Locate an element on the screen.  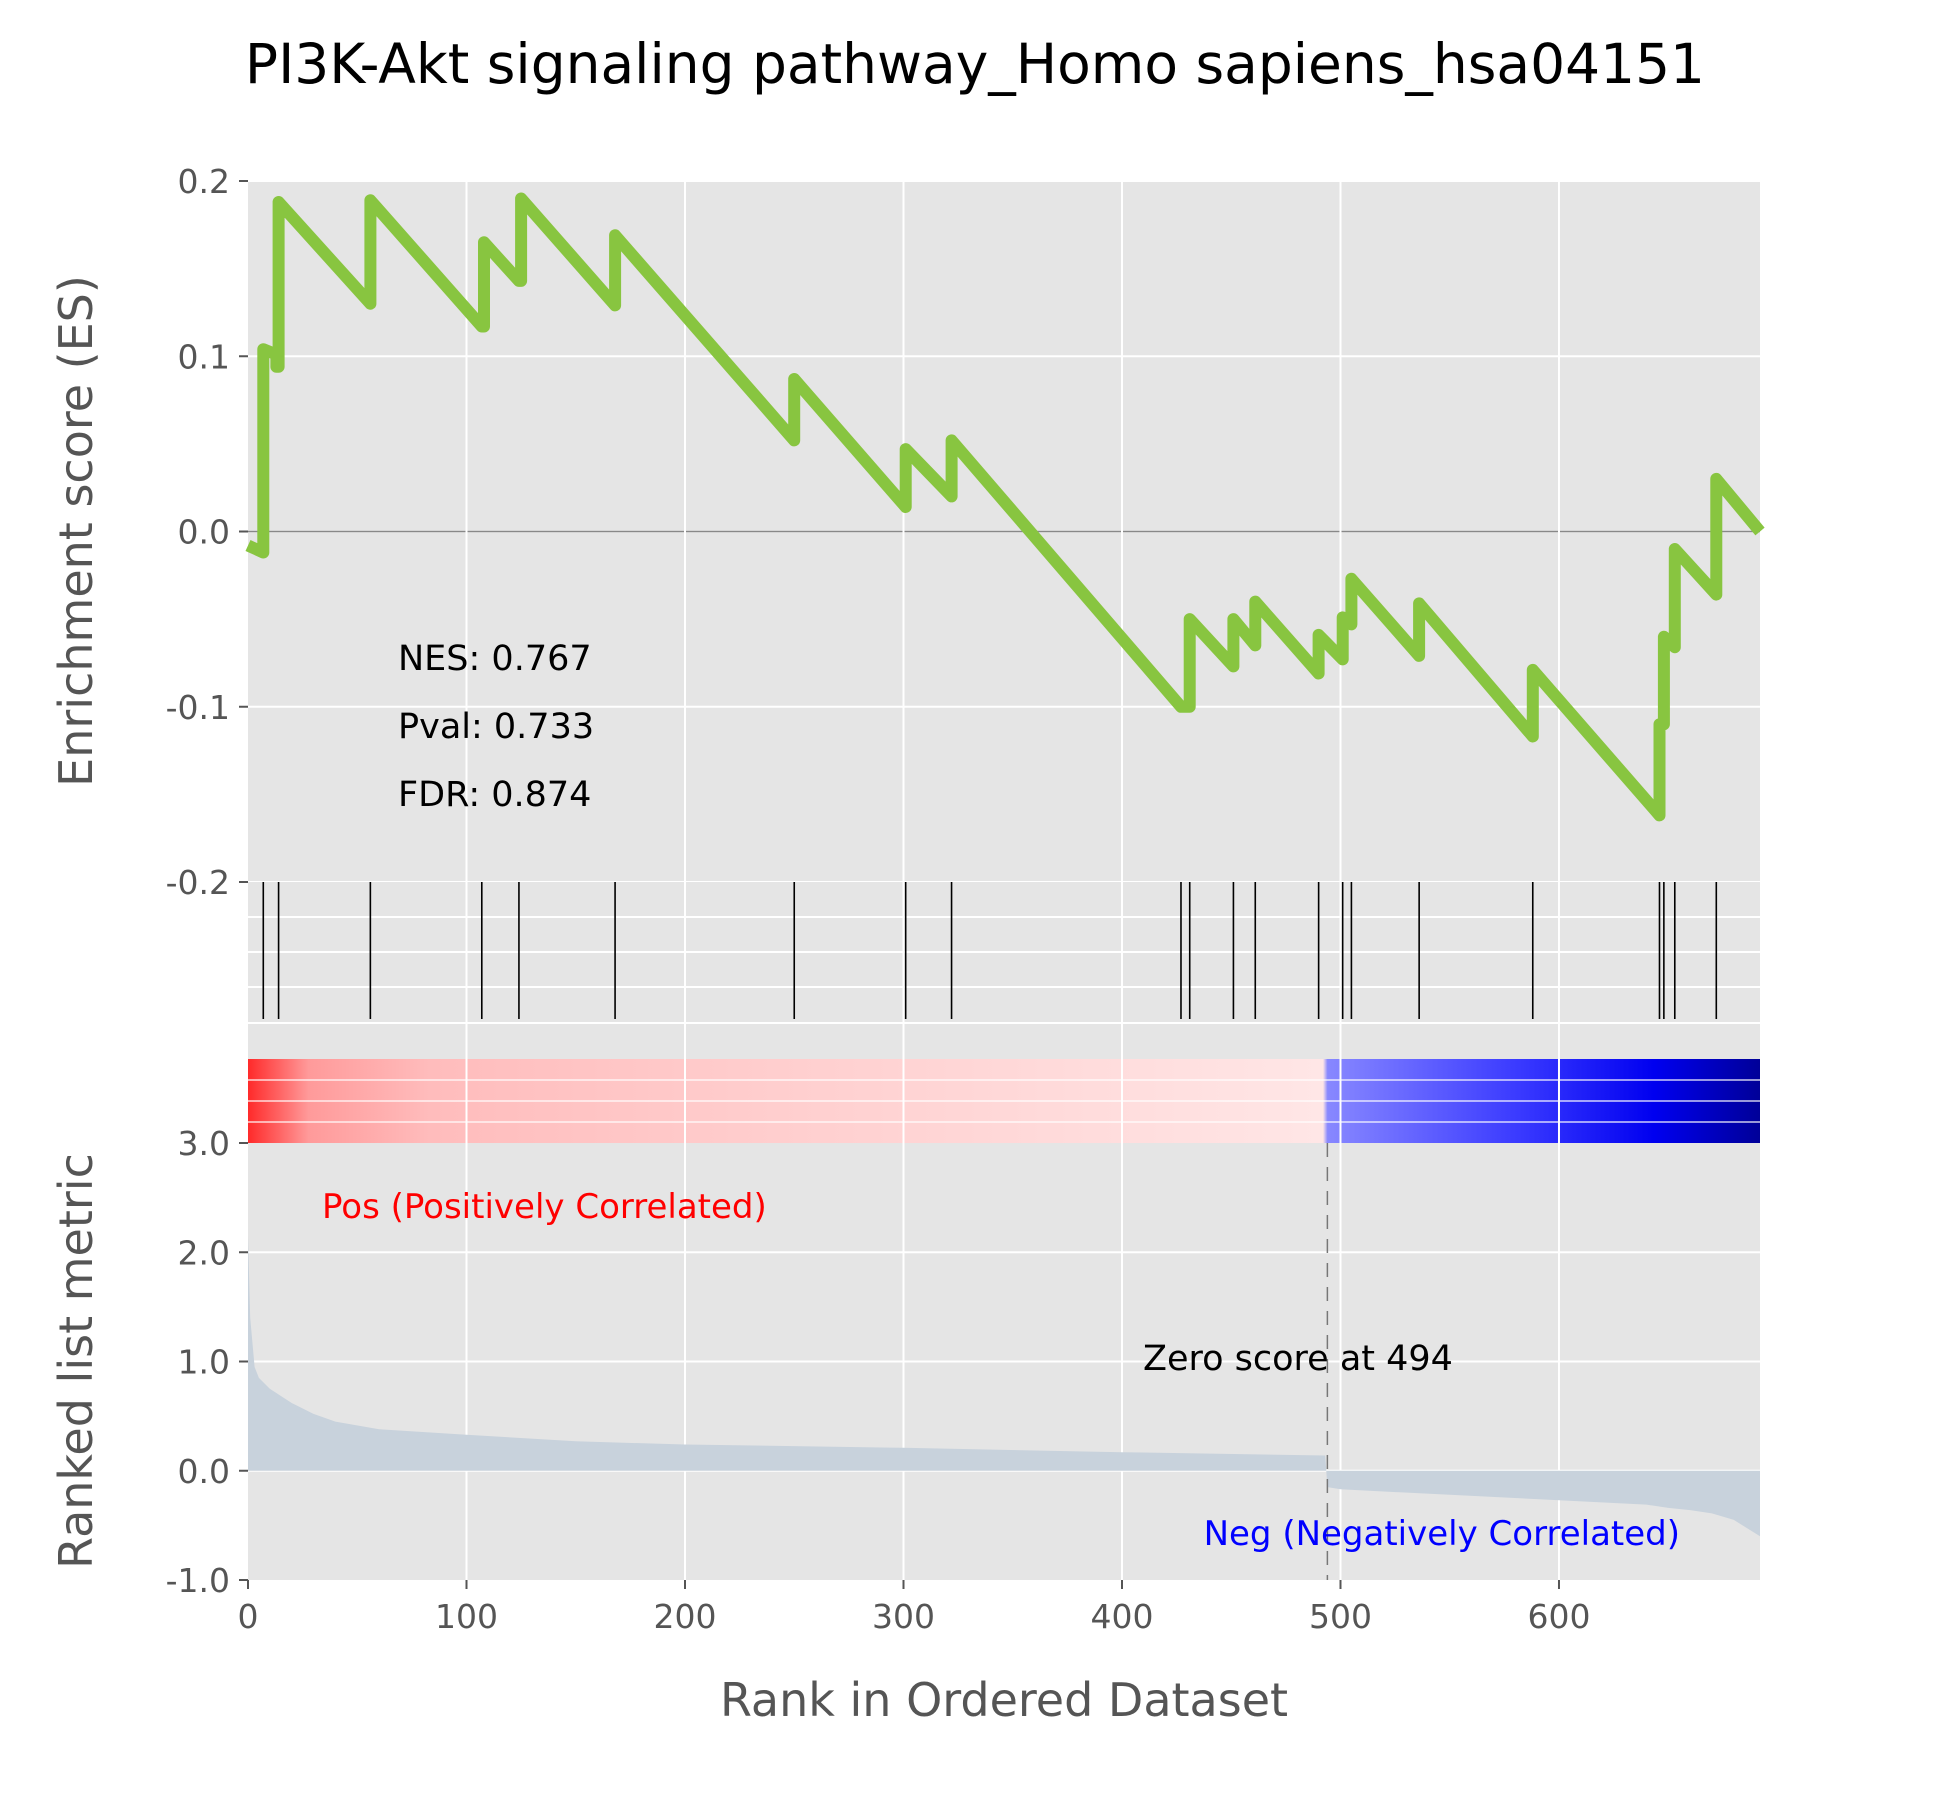
rank-metric-fill is located at coordinates (1004, 1386).